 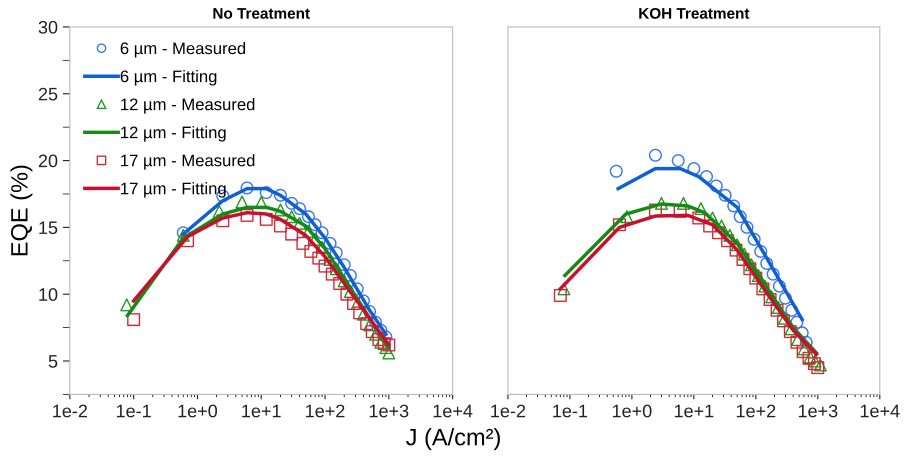 What do you see at coordinates (48, 228) in the screenshot?
I see `y-tick-label: 15` at bounding box center [48, 228].